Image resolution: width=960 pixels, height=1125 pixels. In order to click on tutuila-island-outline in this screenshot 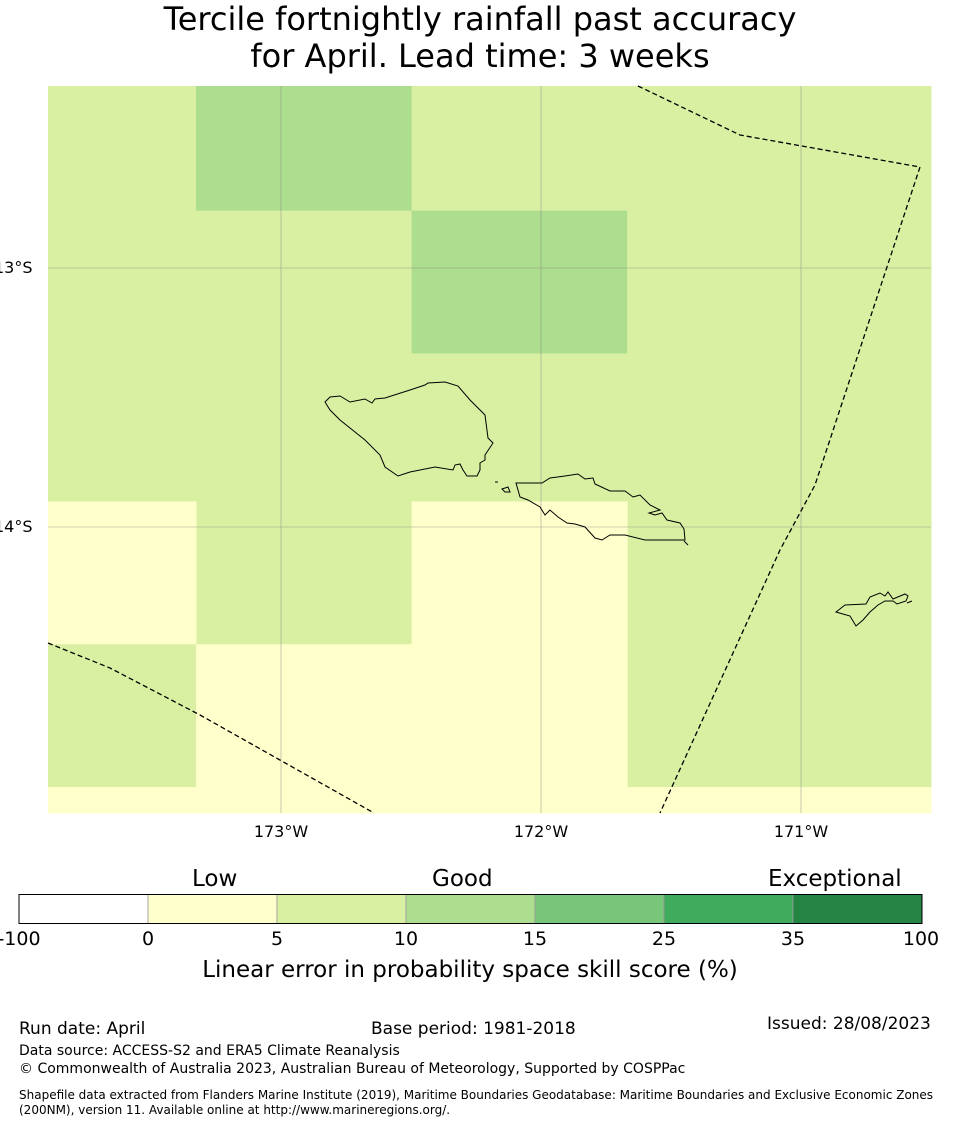, I will do `click(871, 609)`.